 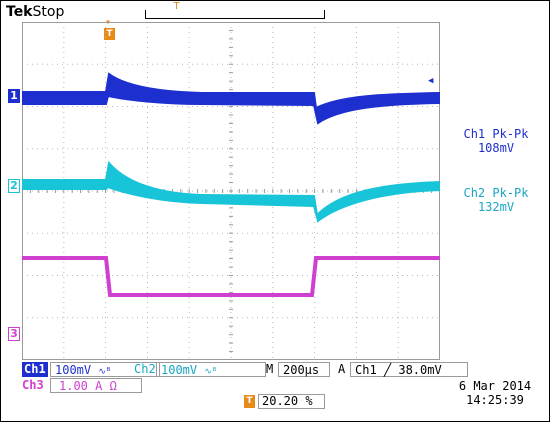 What do you see at coordinates (495, 386) in the screenshot?
I see `date-readout: 6 Mar 2014` at bounding box center [495, 386].